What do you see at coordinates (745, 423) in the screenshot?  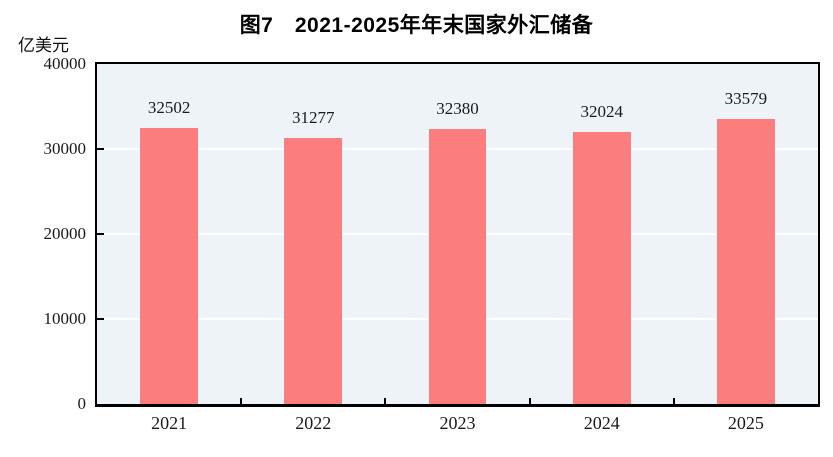 I see `x-axis-tick-label: 2025` at bounding box center [745, 423].